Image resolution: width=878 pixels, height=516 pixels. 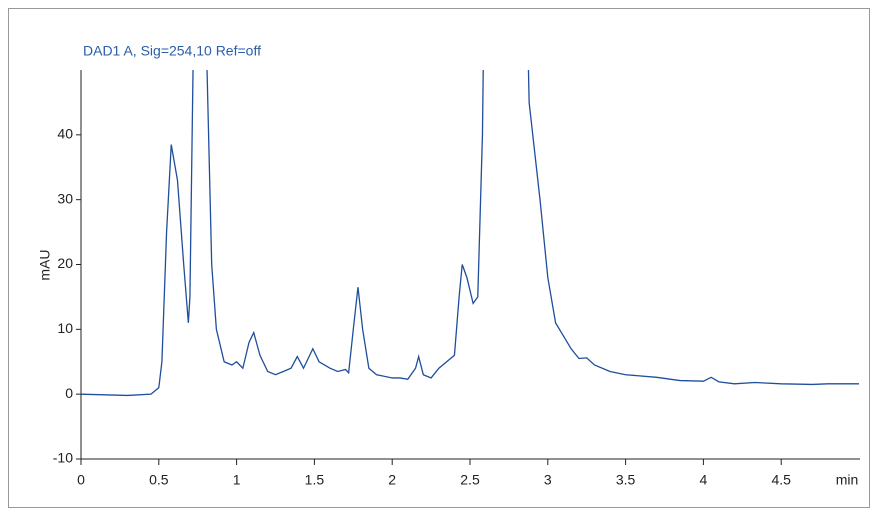 What do you see at coordinates (470, 480) in the screenshot?
I see `x-tick-label: 2.5` at bounding box center [470, 480].